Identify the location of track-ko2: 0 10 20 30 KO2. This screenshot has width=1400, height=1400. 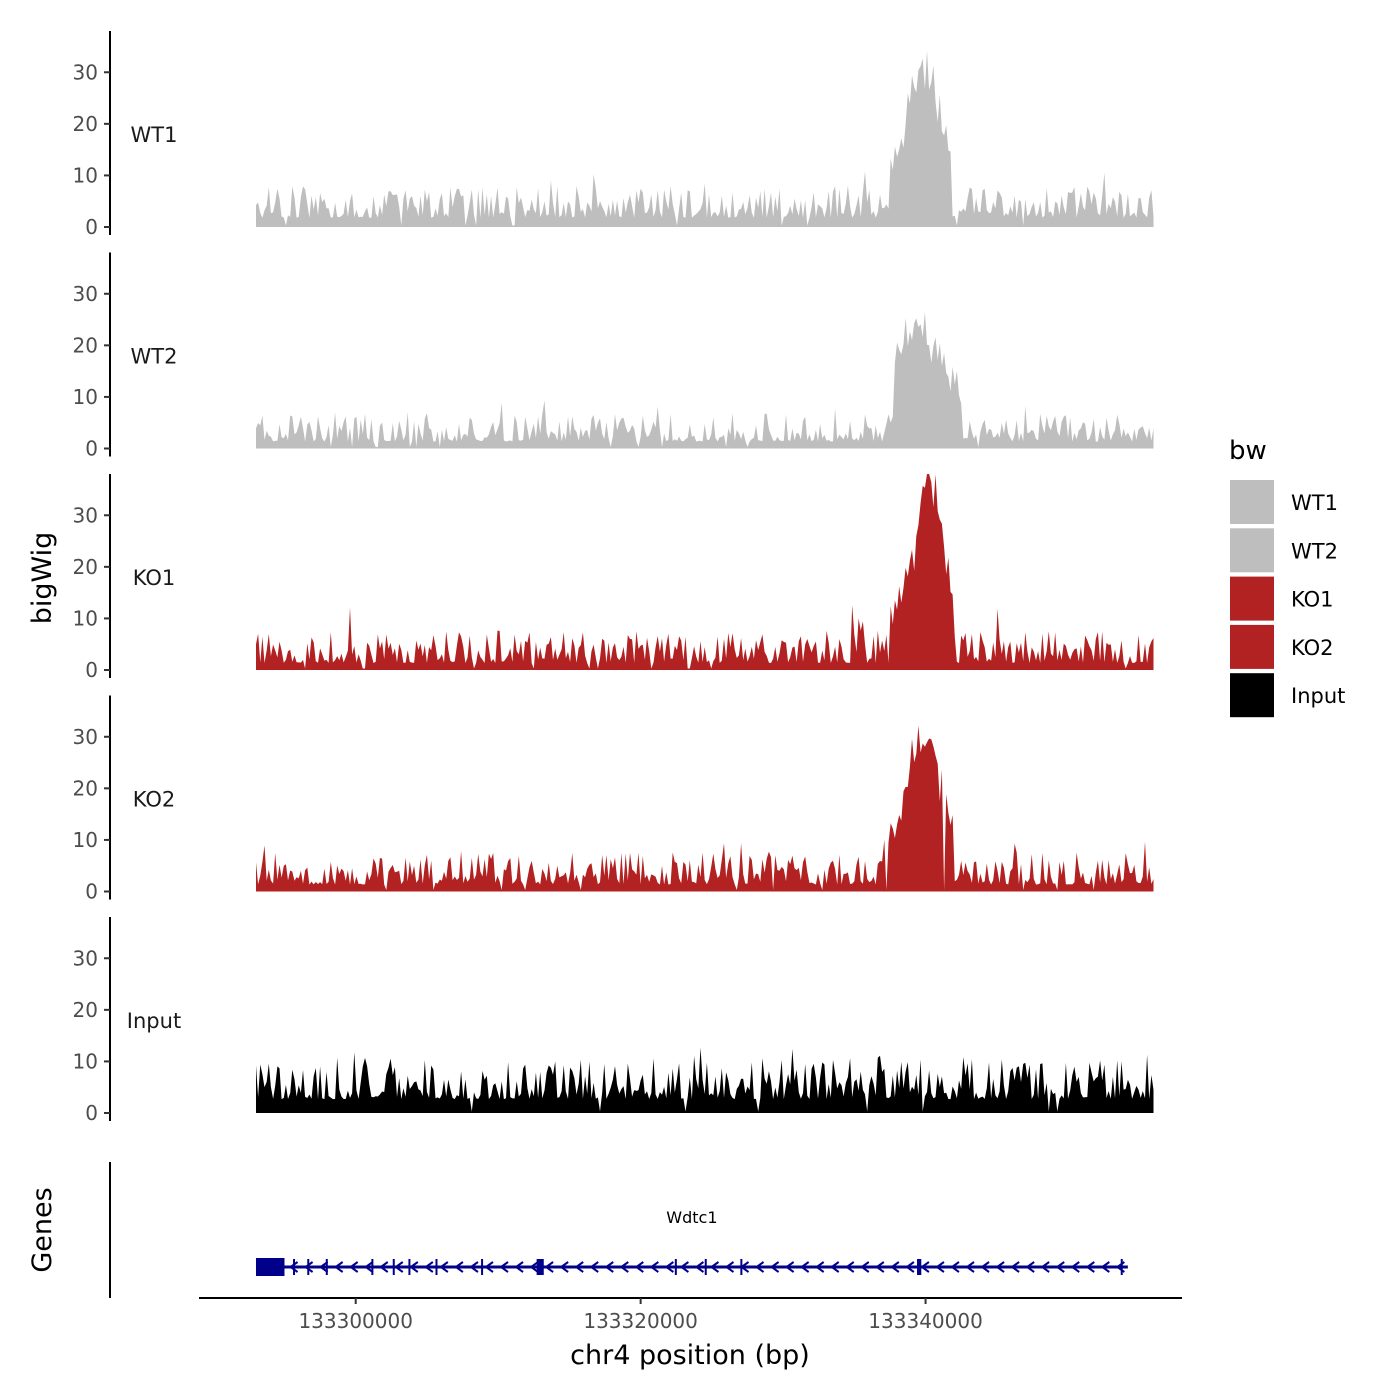
(613, 799).